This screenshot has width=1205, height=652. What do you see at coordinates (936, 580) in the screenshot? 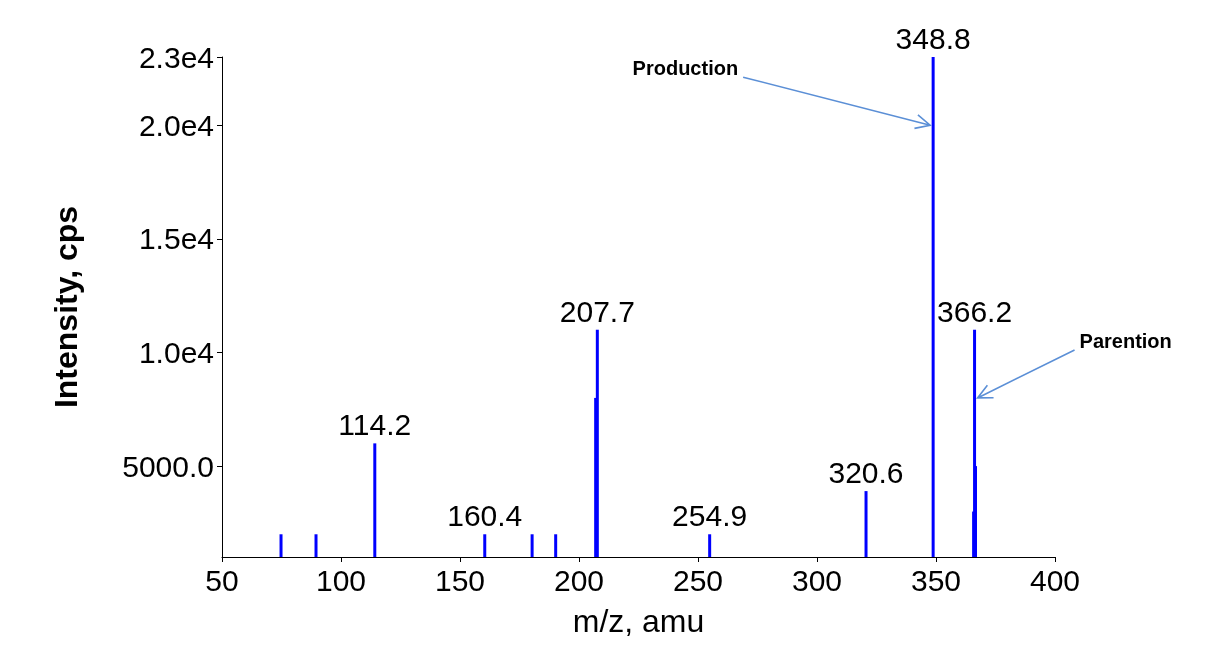
I see `x-tick-label: 350` at bounding box center [936, 580].